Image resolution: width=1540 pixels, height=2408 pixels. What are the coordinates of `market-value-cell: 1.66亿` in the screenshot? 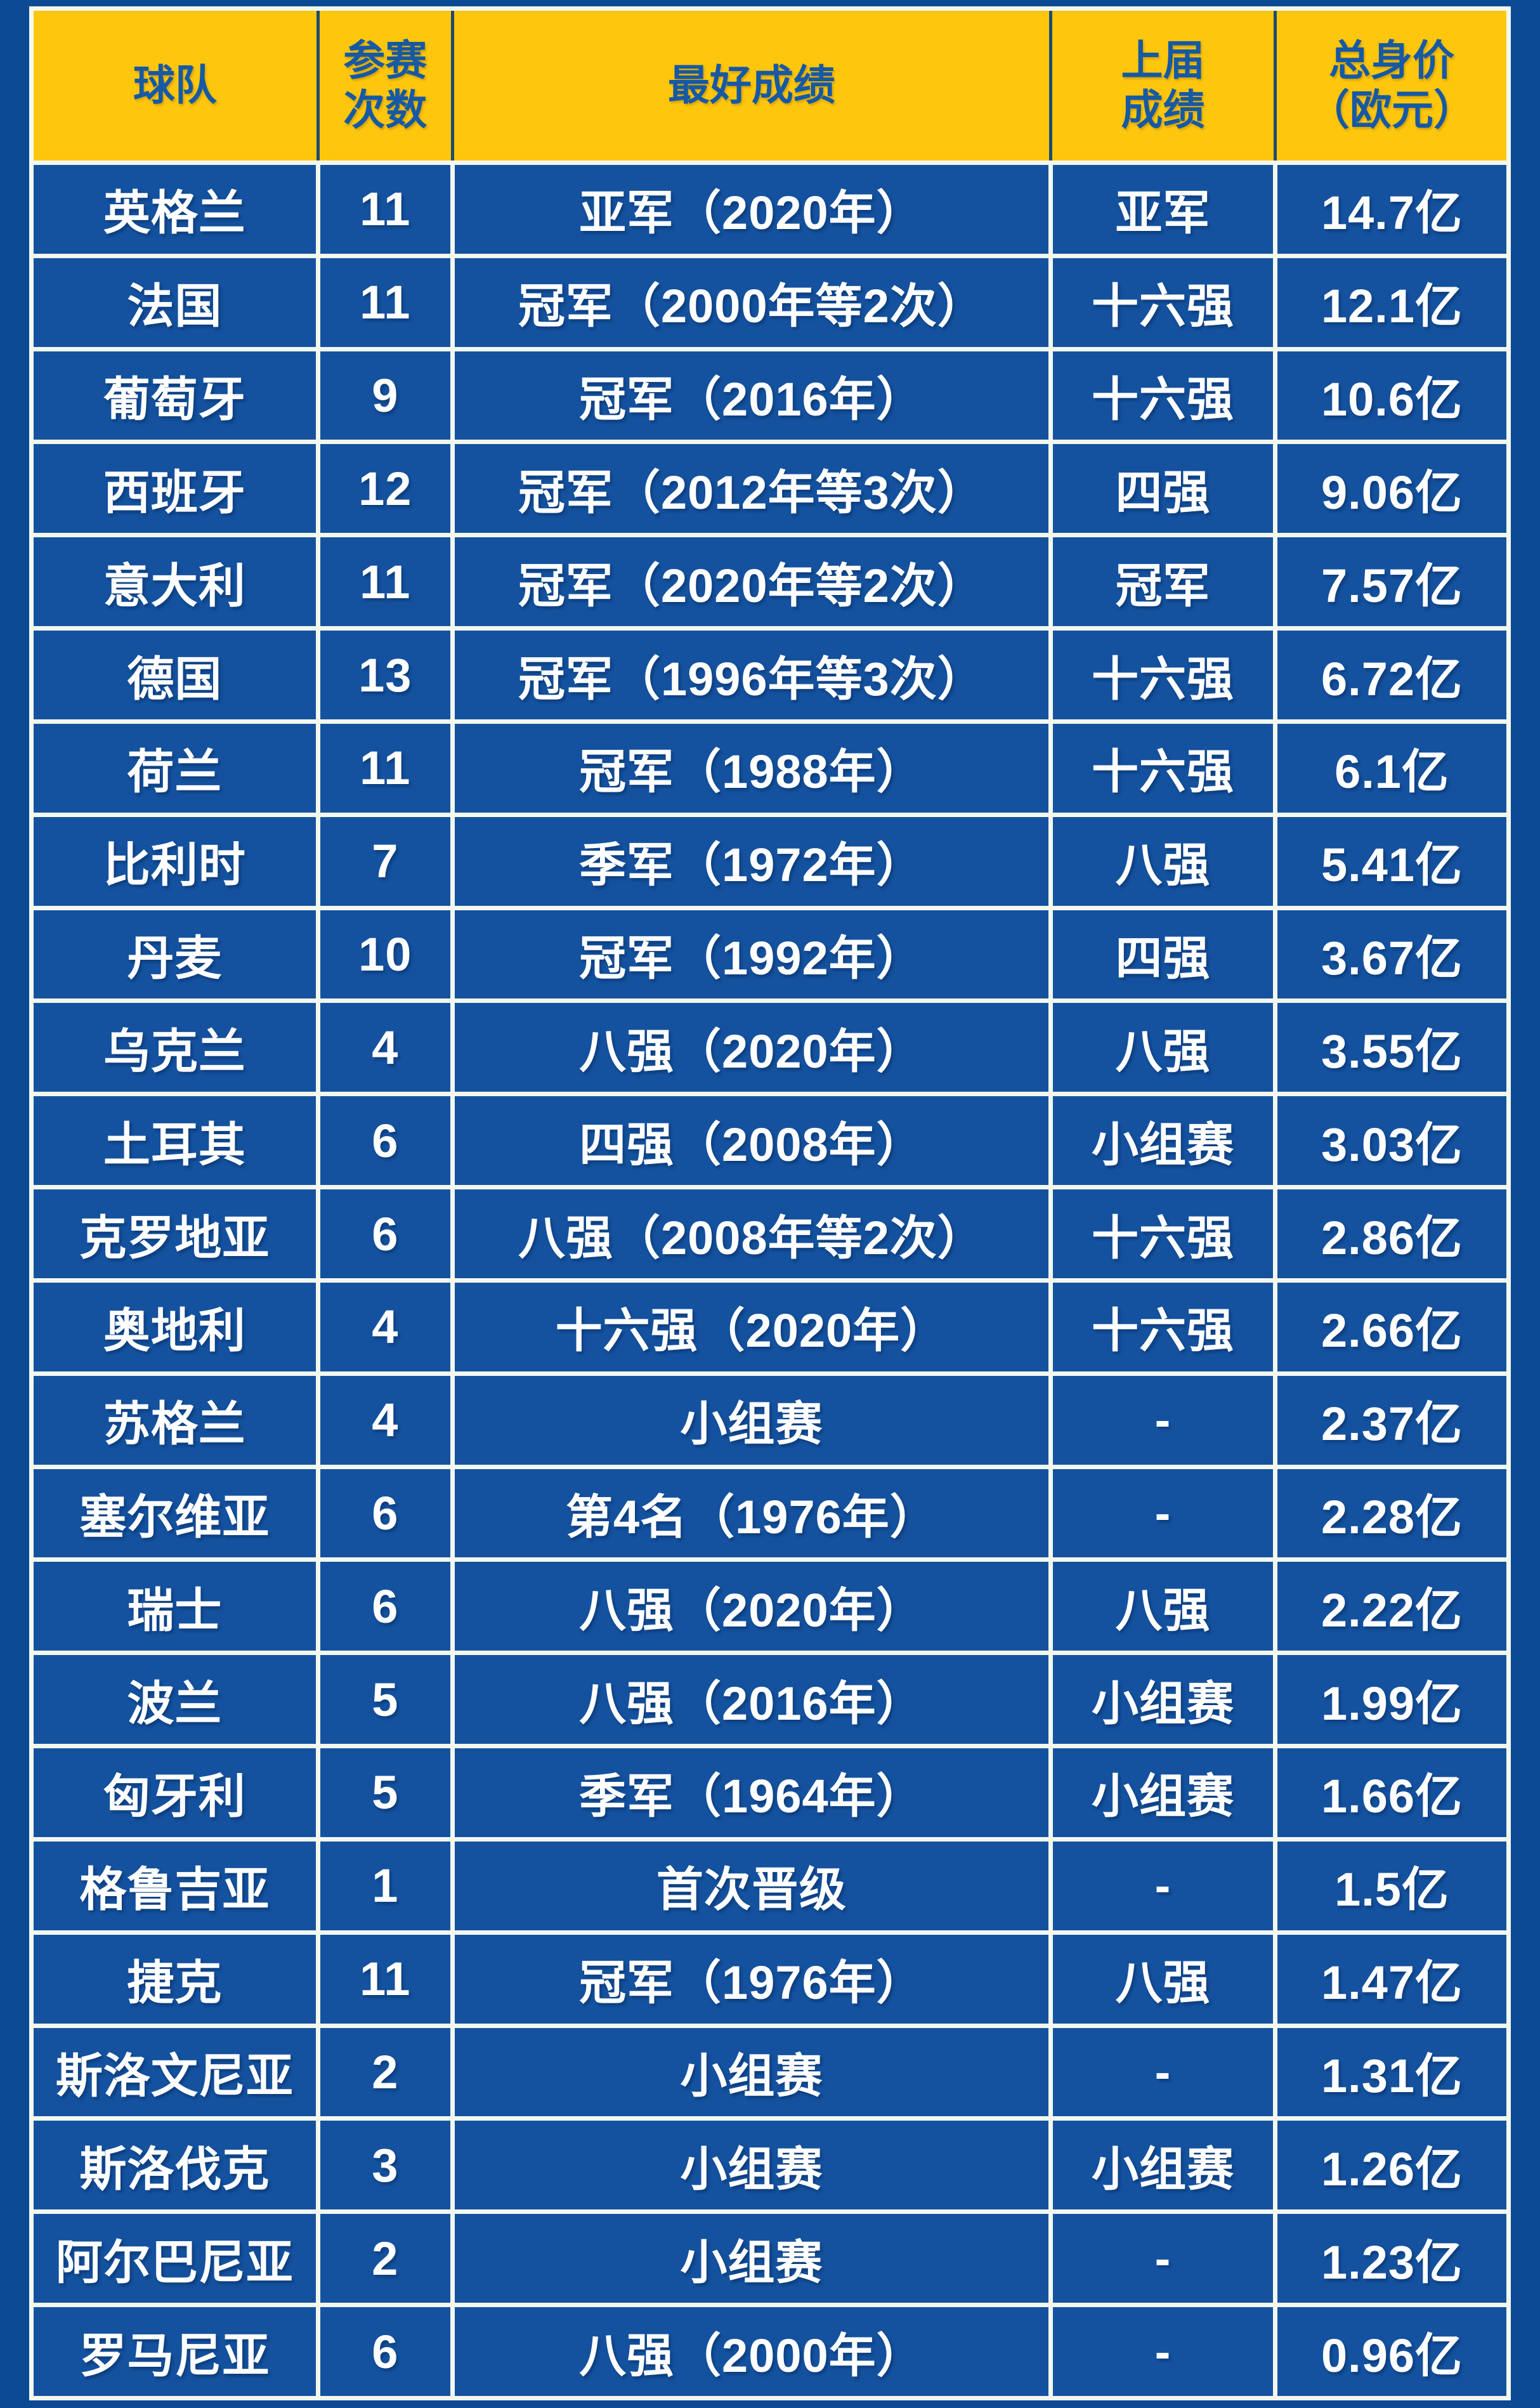 It's located at (1392, 1793).